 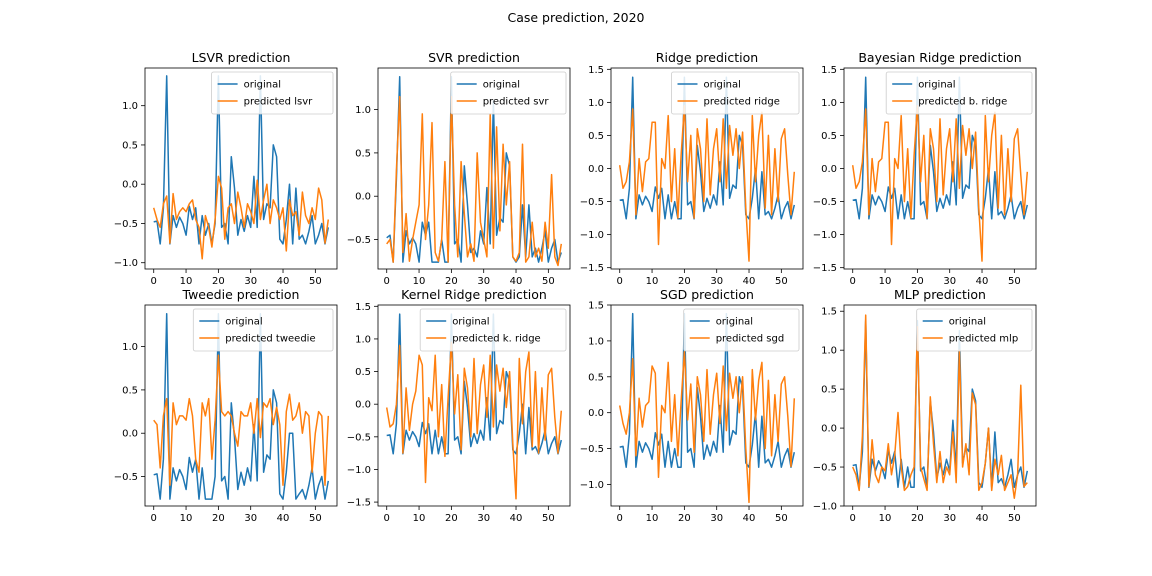 I want to click on legend-label: predicted sgd, so click(x=750, y=339).